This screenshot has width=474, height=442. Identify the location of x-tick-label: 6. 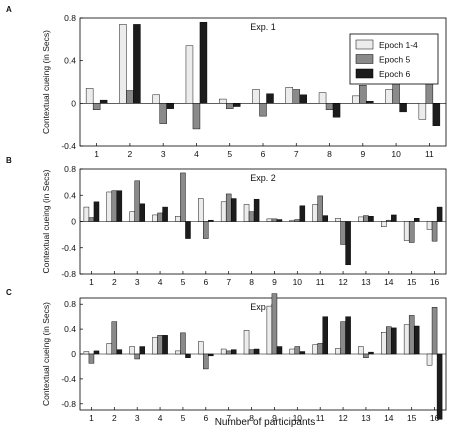
(263, 154).